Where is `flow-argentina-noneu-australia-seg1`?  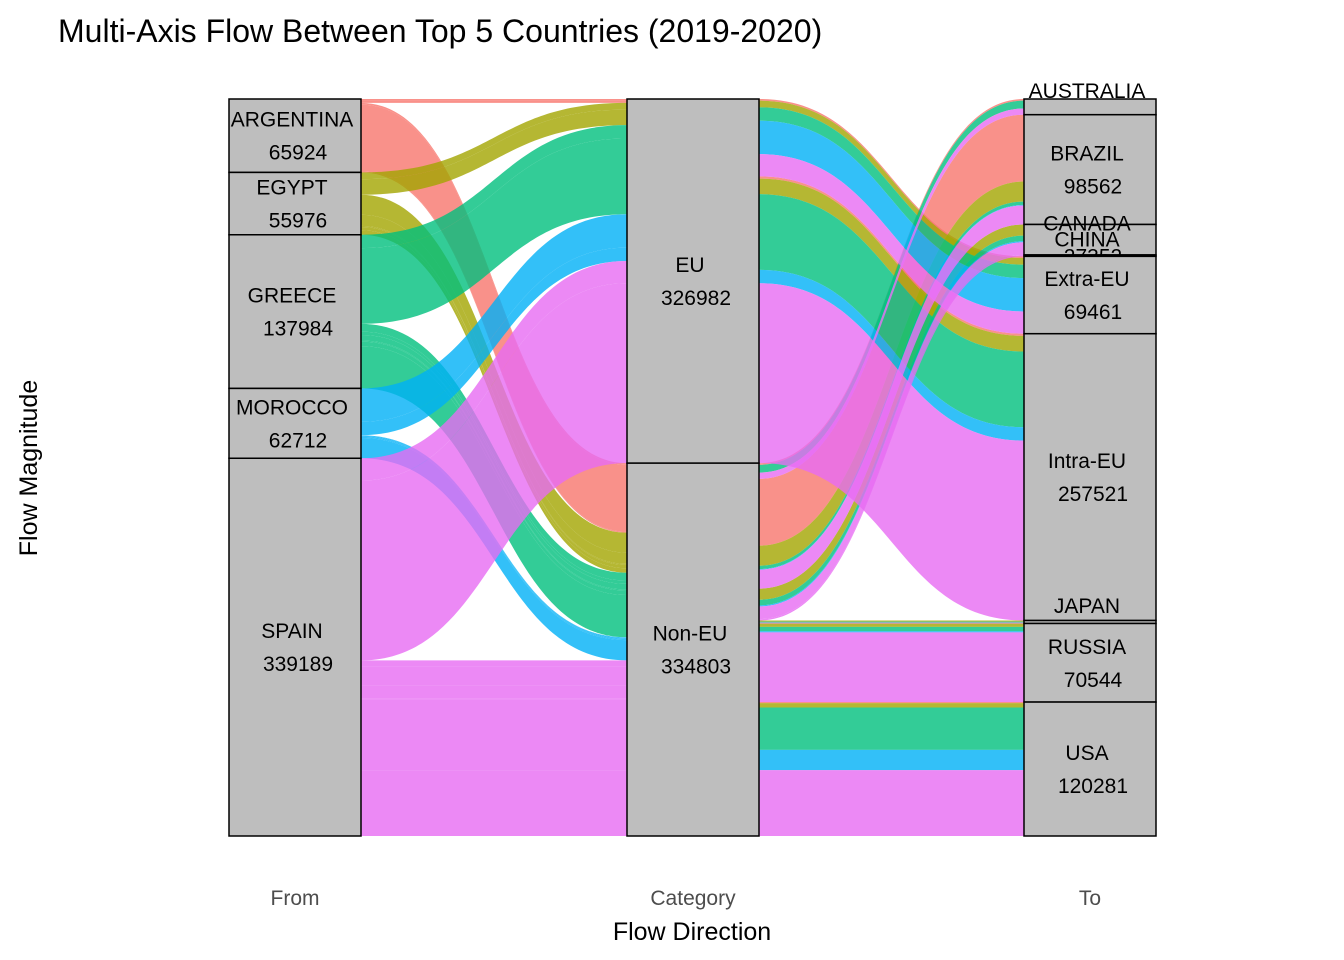
flow-argentina-noneu-australia-seg1 is located at coordinates (494, 283).